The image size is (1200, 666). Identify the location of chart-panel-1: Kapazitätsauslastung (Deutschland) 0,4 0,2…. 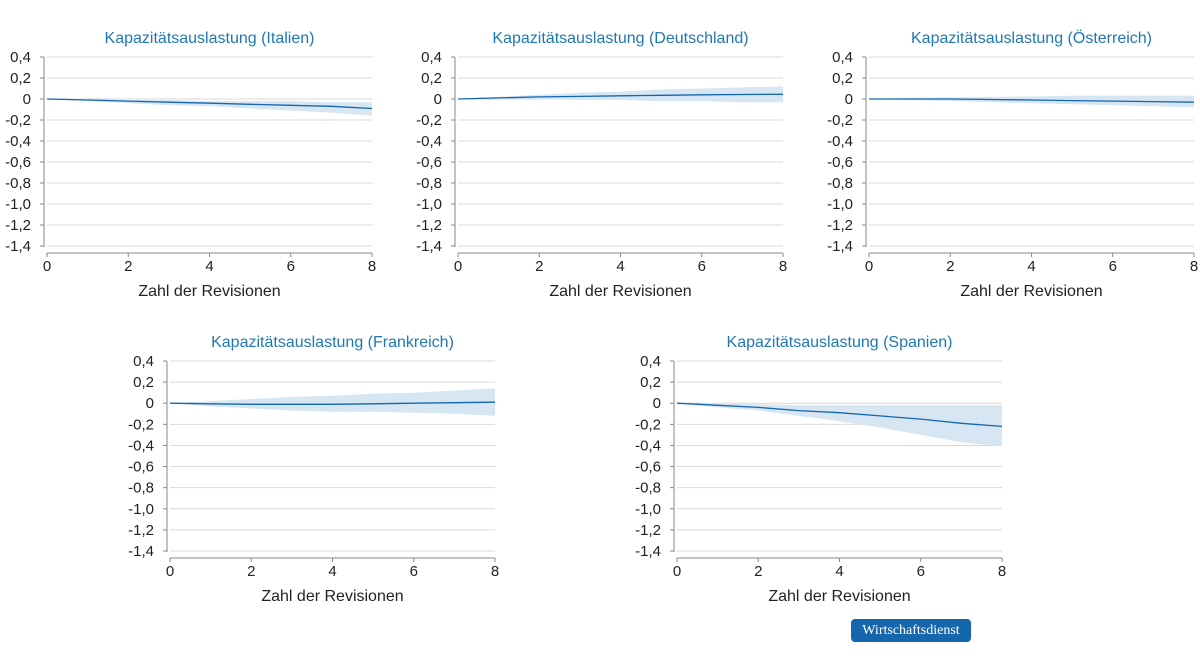
(601, 165).